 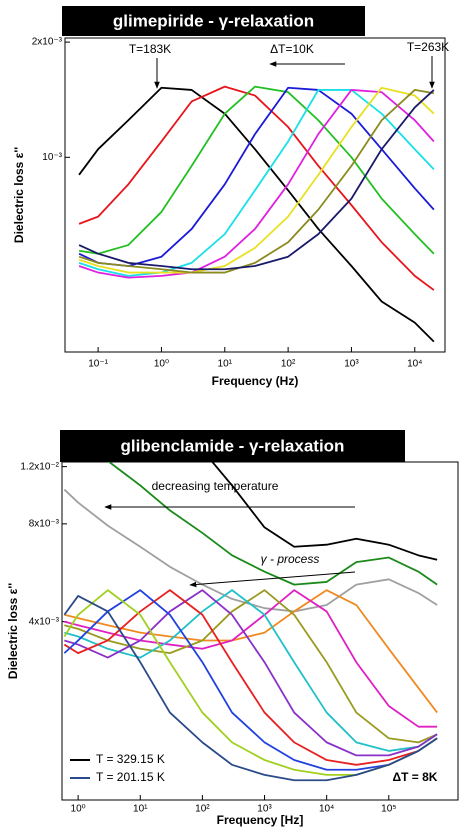 I want to click on chart-title: glibenclamide - γ-relaxation, so click(x=233, y=445).